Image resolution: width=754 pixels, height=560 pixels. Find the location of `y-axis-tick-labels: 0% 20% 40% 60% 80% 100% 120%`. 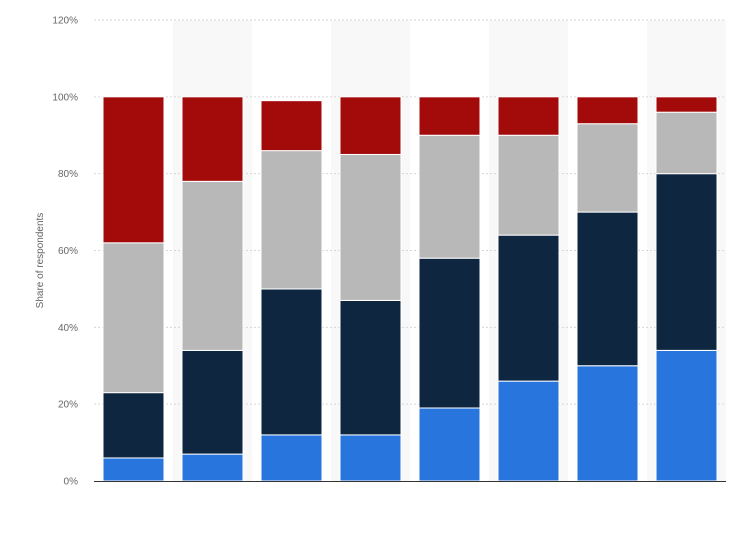

y-axis-tick-labels: 0% 20% 40% 60% 80% 100% 120% is located at coordinates (65, 252).